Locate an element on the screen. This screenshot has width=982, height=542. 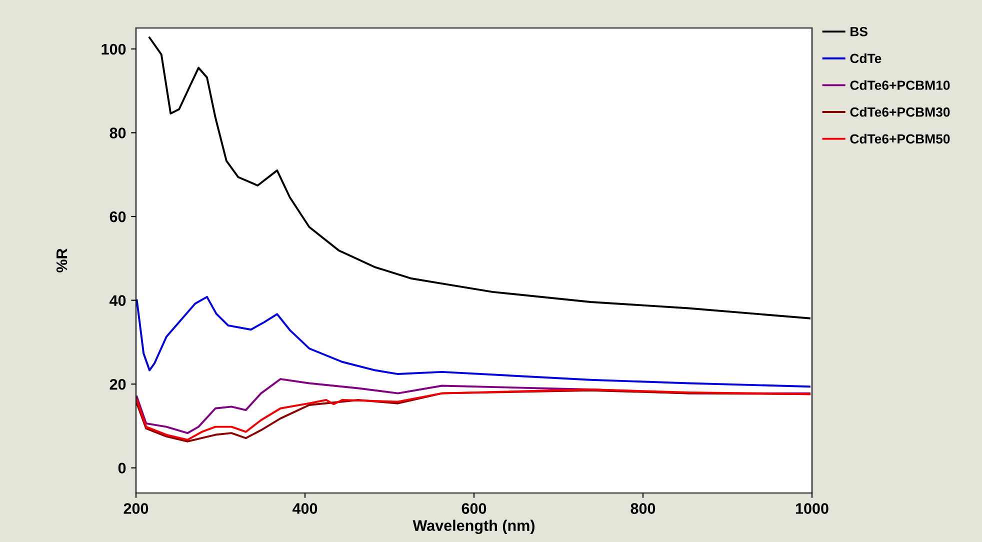
line-series is located at coordinates (473, 342).